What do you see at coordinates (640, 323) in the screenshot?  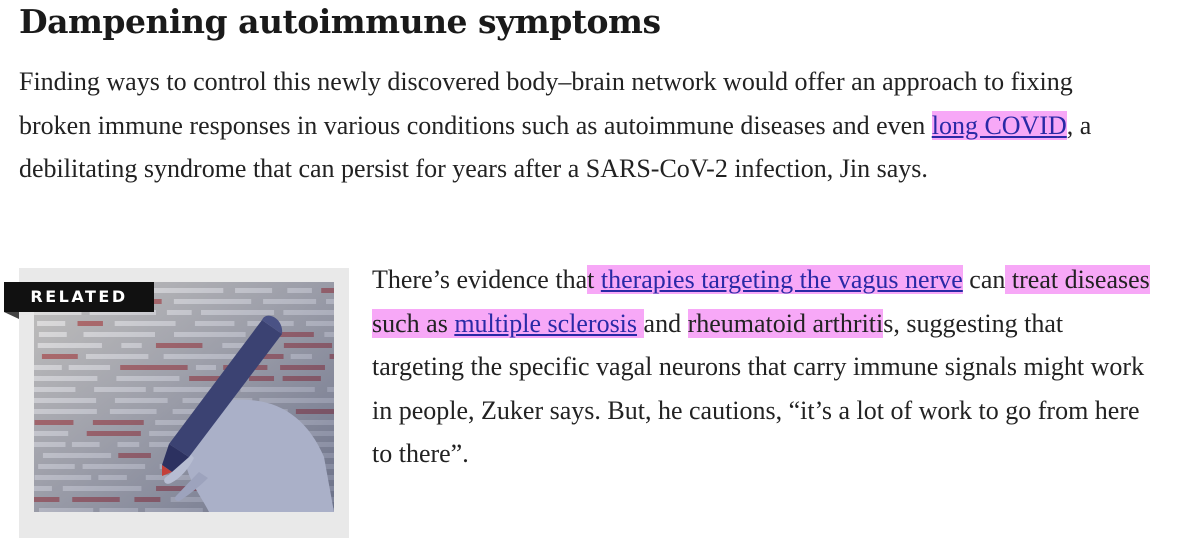 I see `highlighted-text` at bounding box center [640, 323].